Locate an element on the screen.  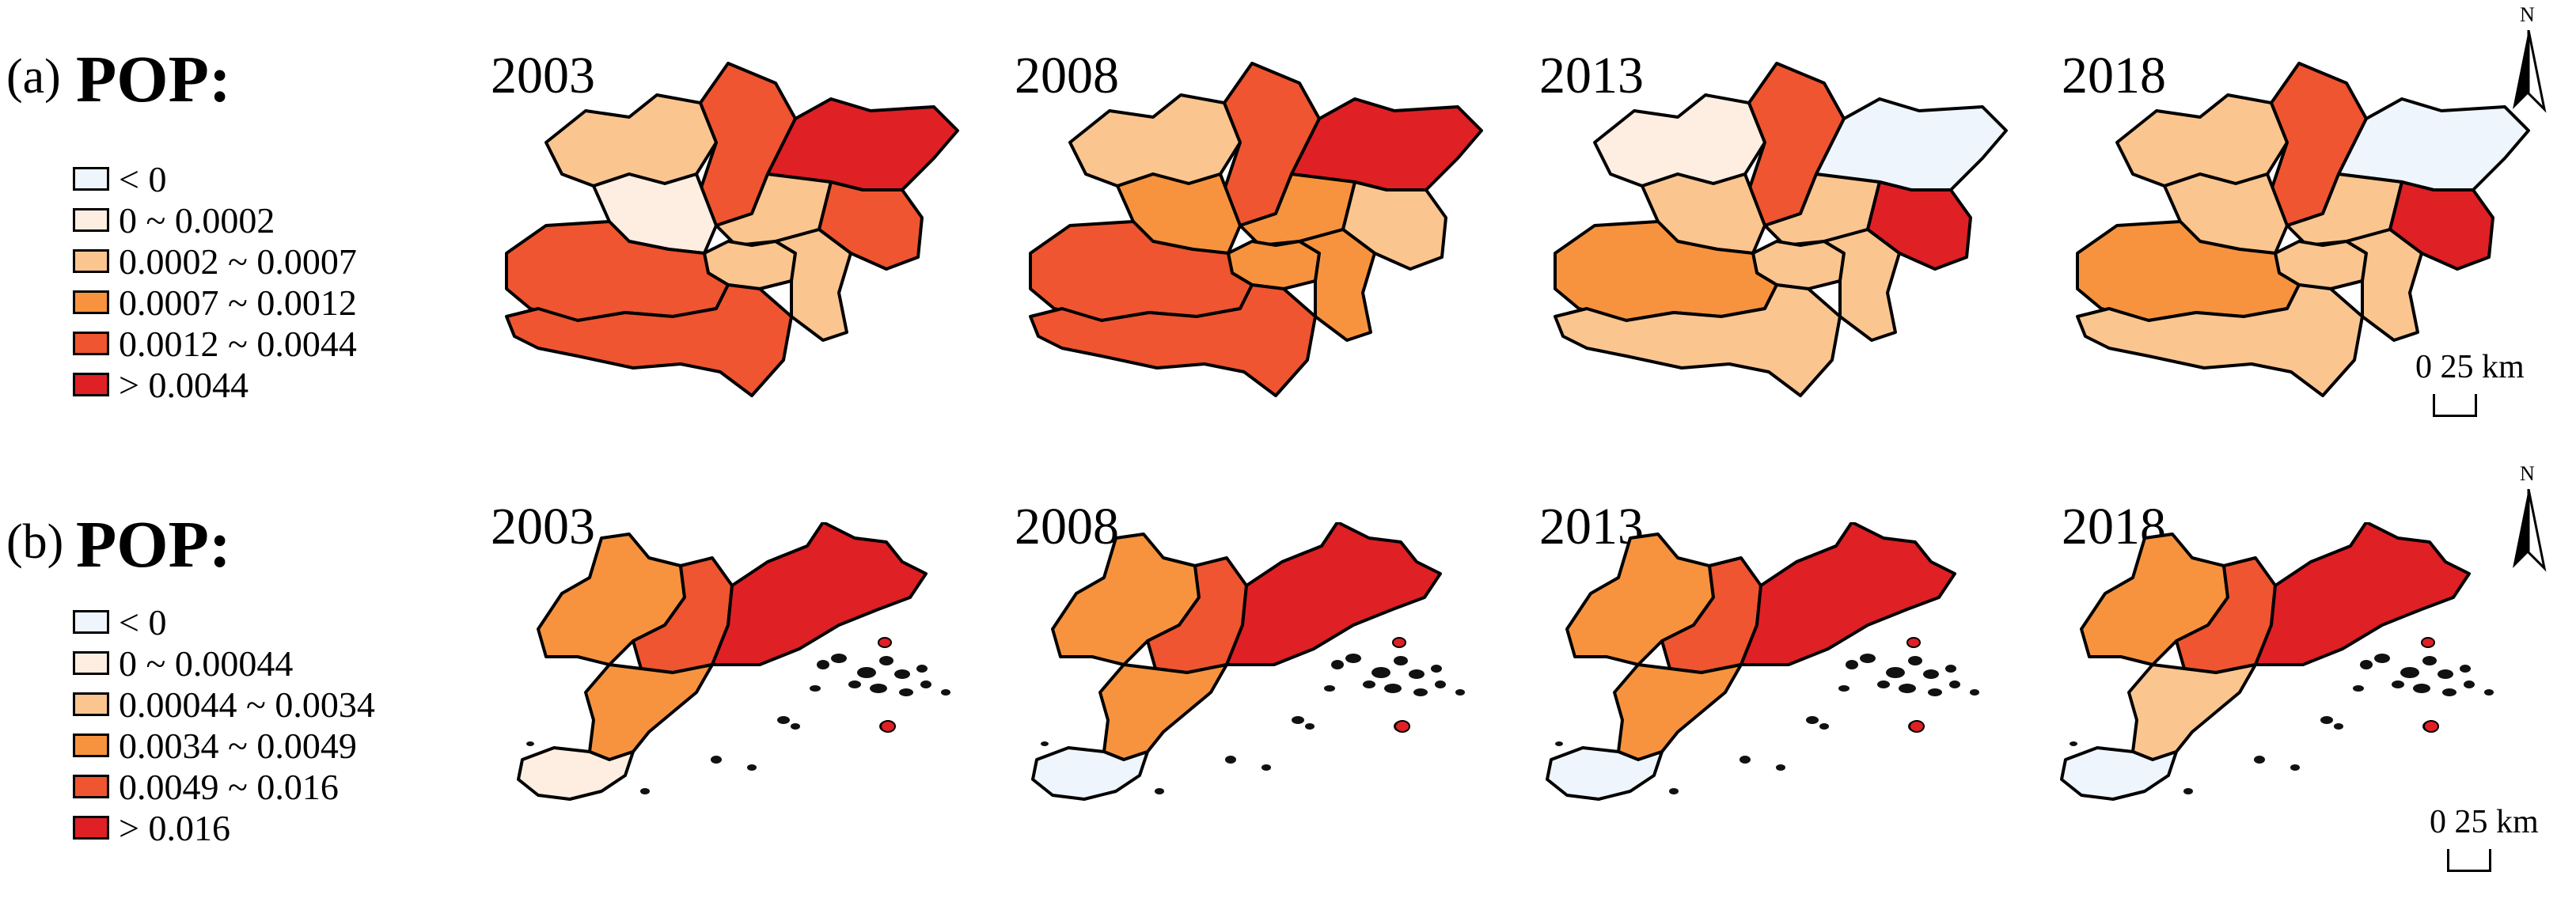
legend-label: 0.0012 ~ 0.0044 is located at coordinates (238, 343).